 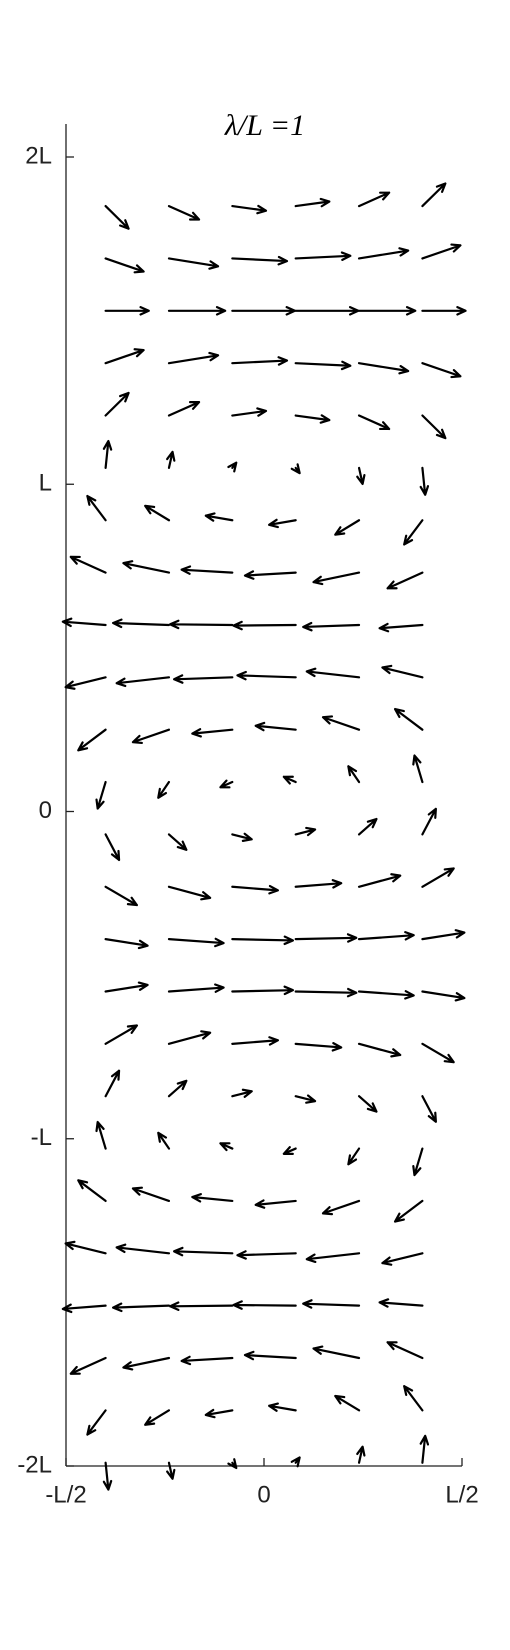 I want to click on x-tick-label: -L/2, so click(x=65, y=1494).